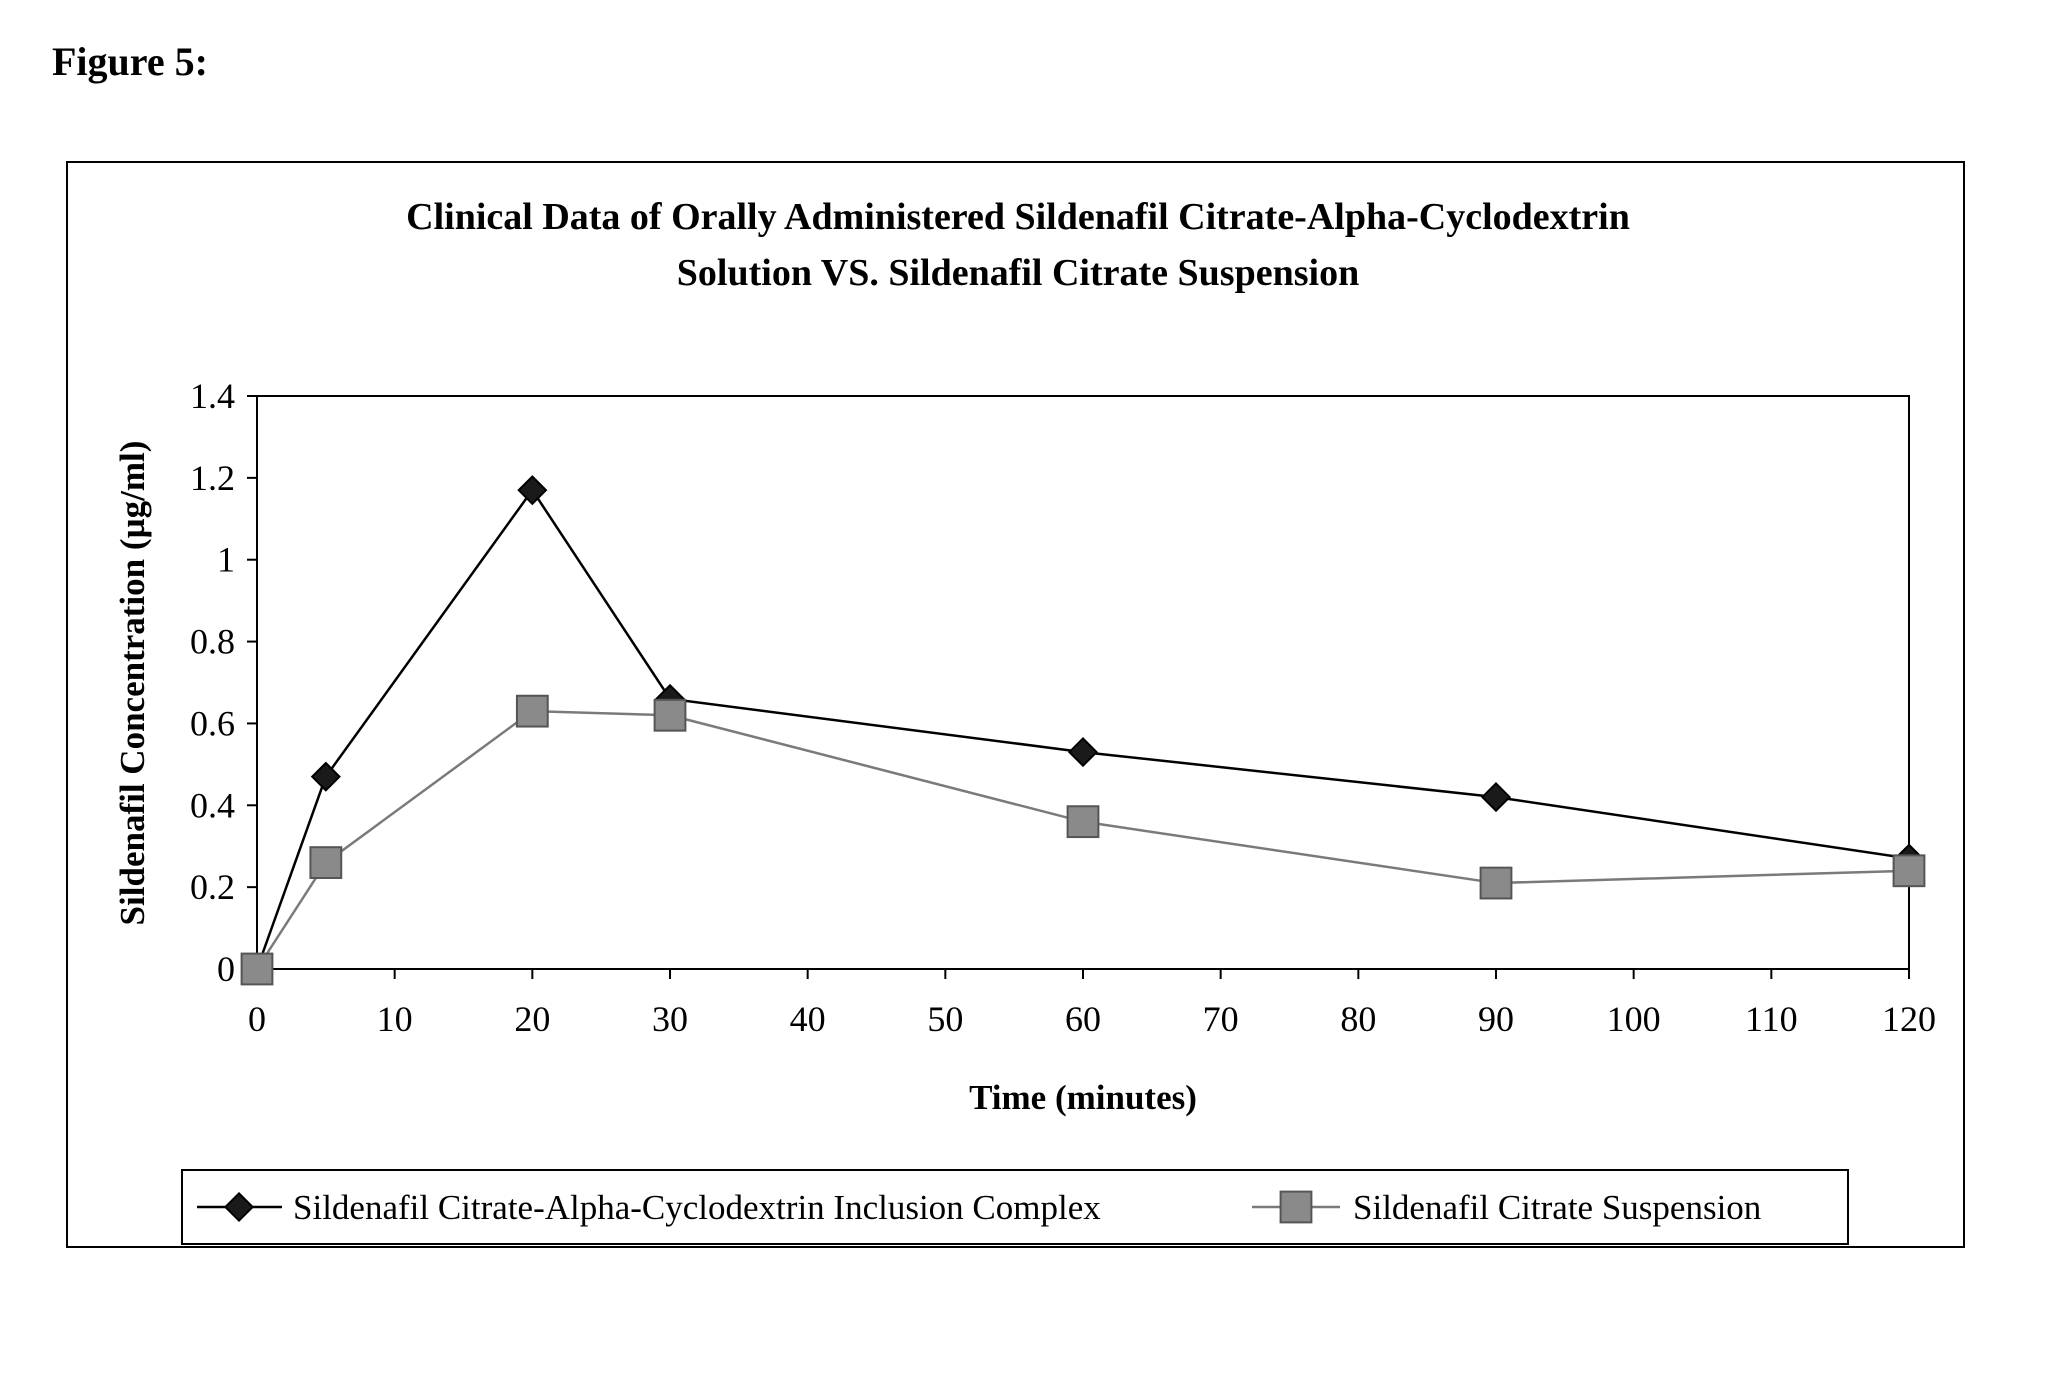  What do you see at coordinates (212, 642) in the screenshot?
I see `y-tick-label: 0.8` at bounding box center [212, 642].